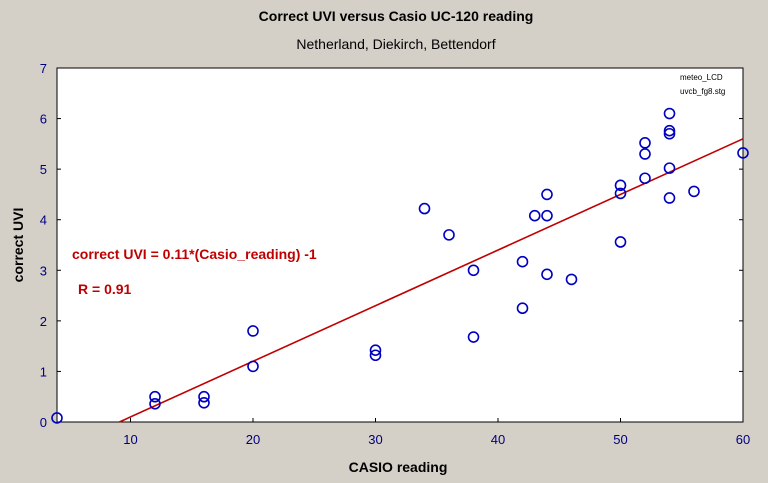 Image resolution: width=768 pixels, height=483 pixels. What do you see at coordinates (194, 254) in the screenshot?
I see `regression-equation-label: correct UVI = 0.11*(Casio_reading) -1` at bounding box center [194, 254].